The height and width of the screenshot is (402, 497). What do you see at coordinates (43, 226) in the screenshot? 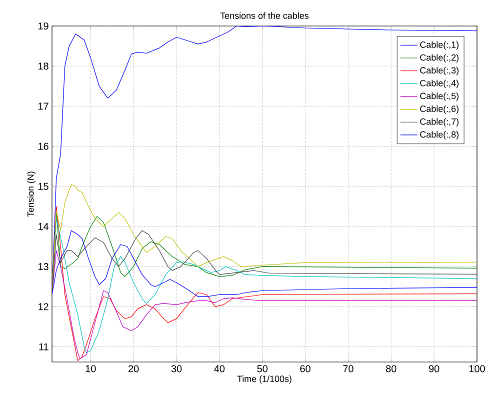
I see `y-tick-label: 14` at bounding box center [43, 226].